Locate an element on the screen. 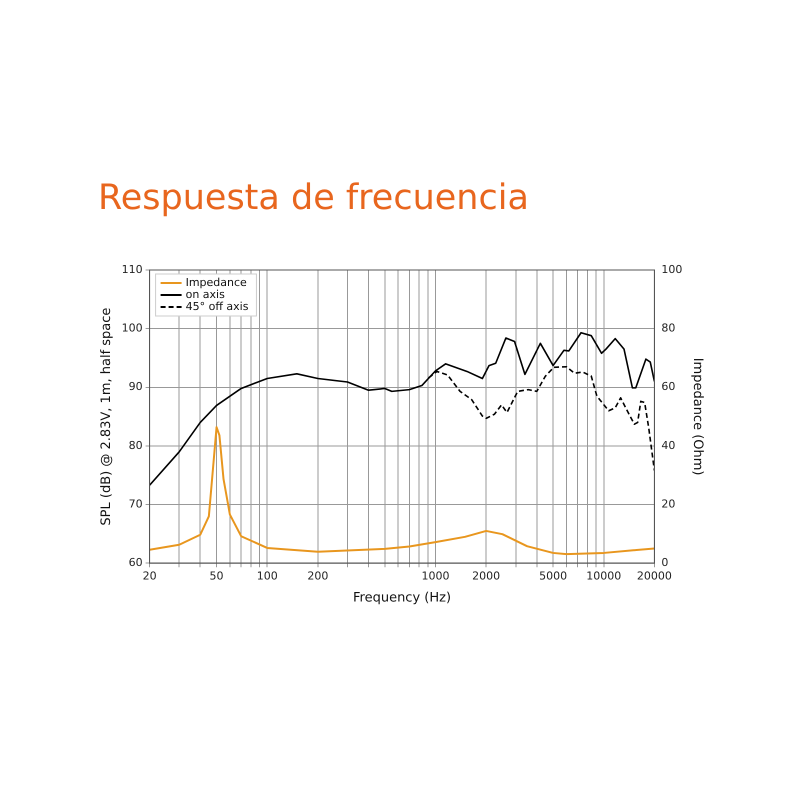  y-tick-label: 70 is located at coordinates (135, 503).